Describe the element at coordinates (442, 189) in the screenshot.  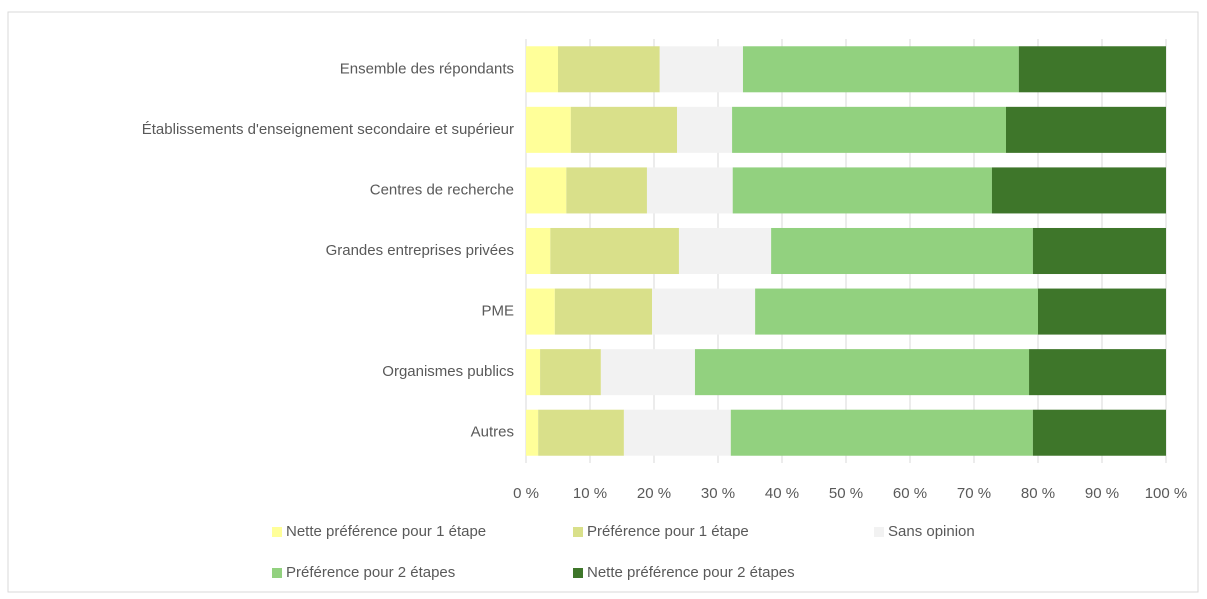
I see `y-tick-label: Centres de recherche` at that location.